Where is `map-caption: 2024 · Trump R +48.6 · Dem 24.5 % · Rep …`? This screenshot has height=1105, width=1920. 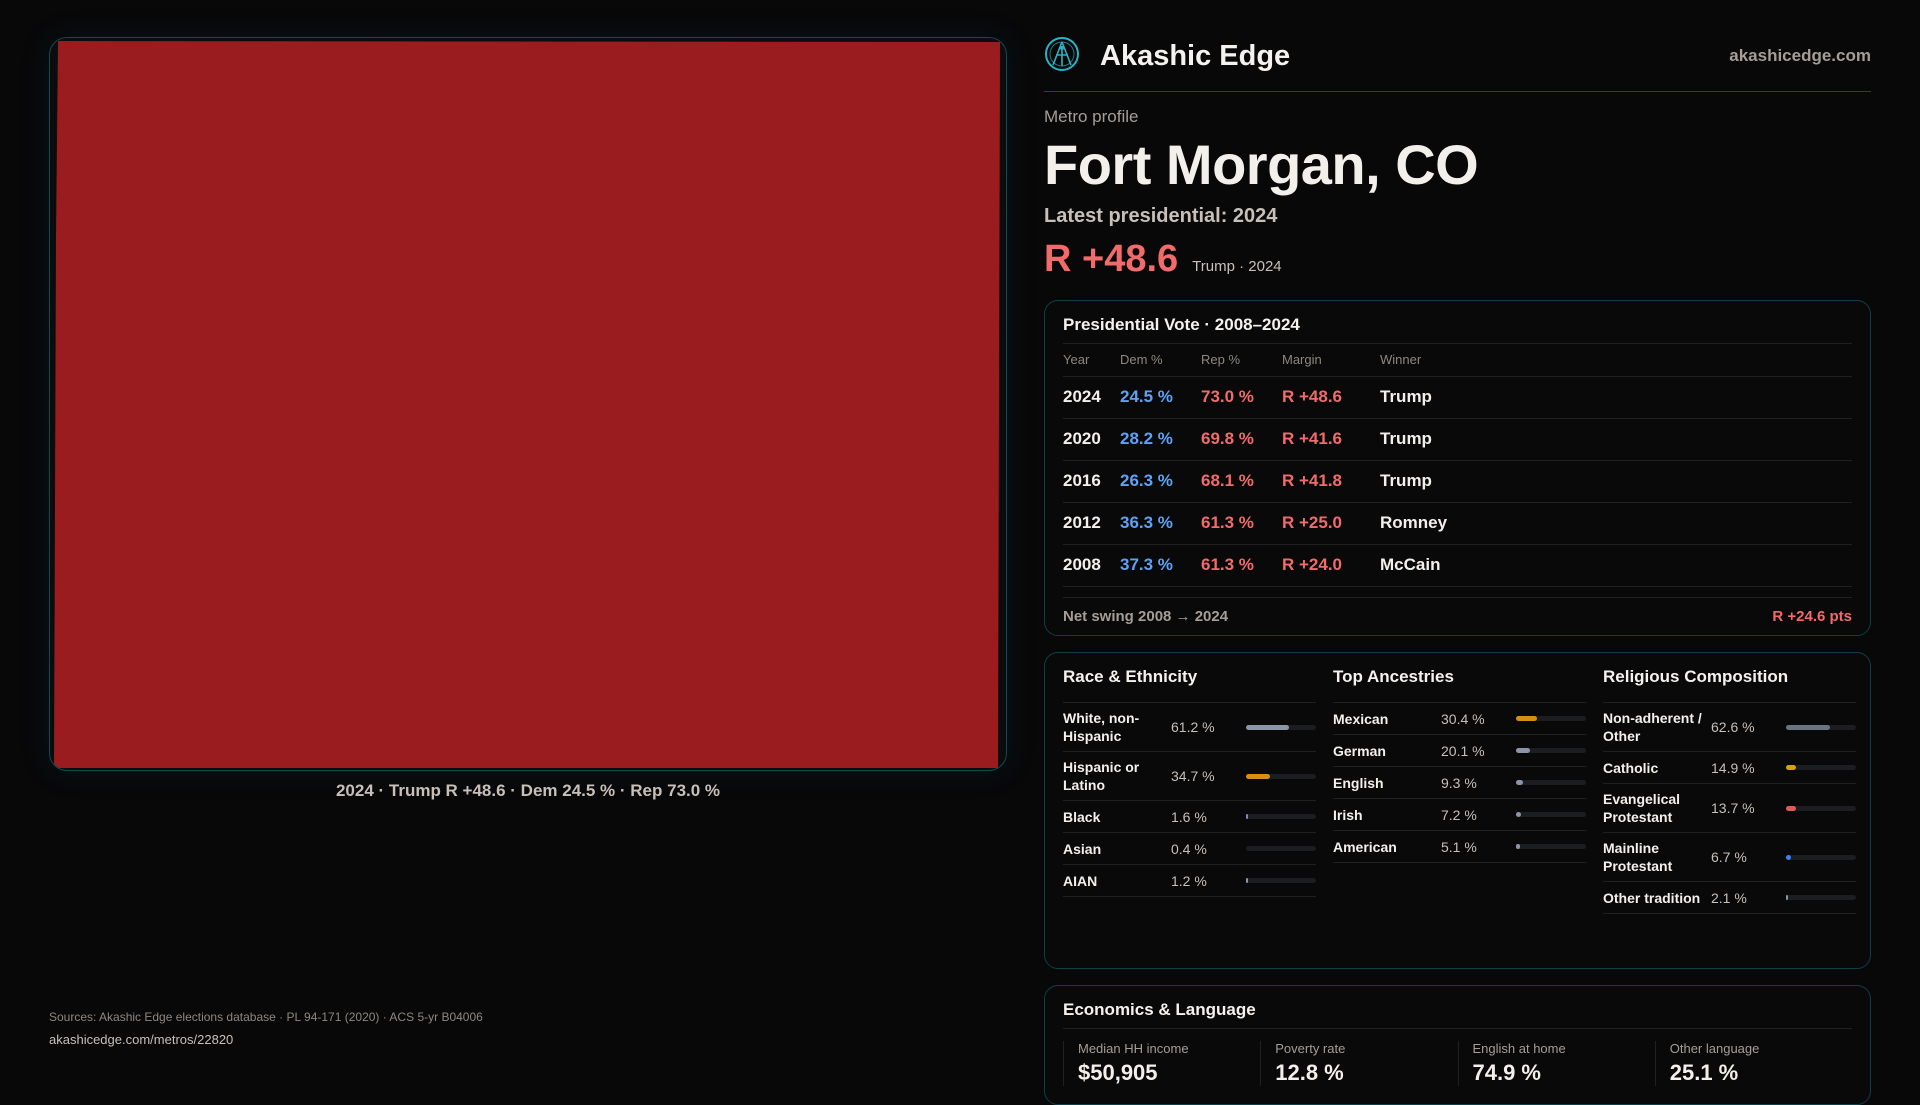
map-caption: 2024 · Trump R +48.6 · Dem 24.5 % · Rep … is located at coordinates (528, 790).